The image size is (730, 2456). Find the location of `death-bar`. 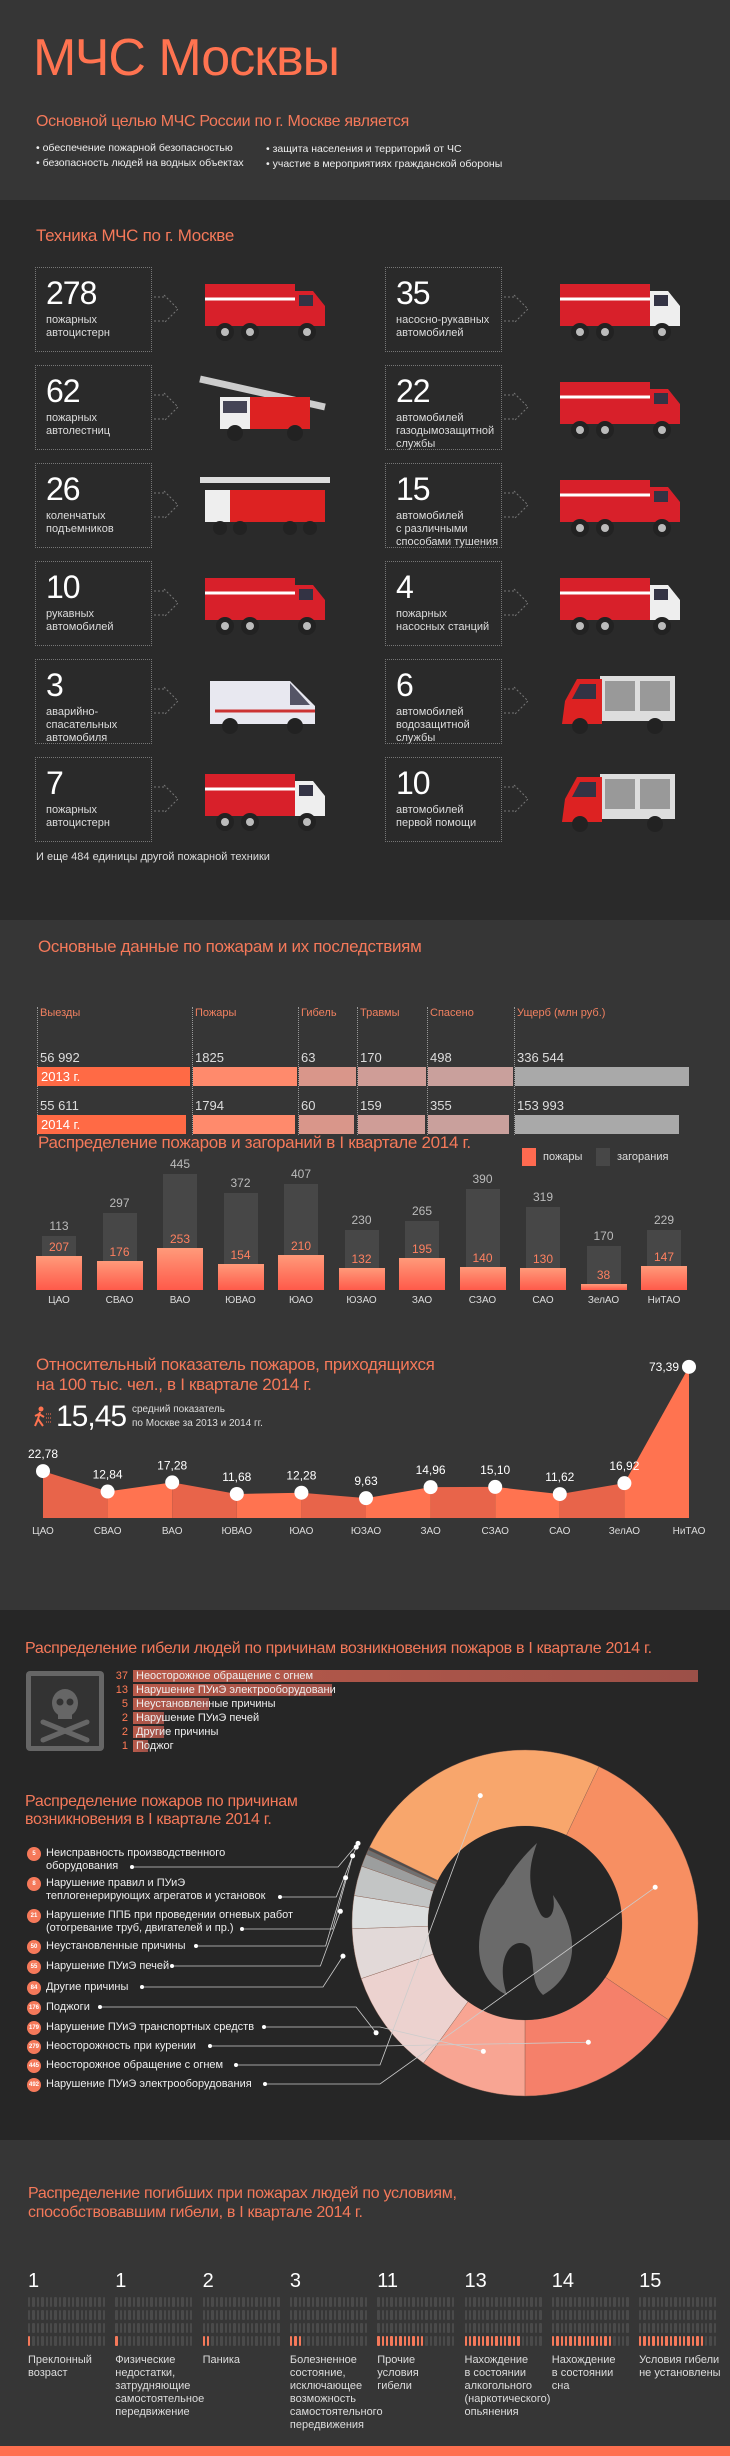

death-bar is located at coordinates (171, 1704).